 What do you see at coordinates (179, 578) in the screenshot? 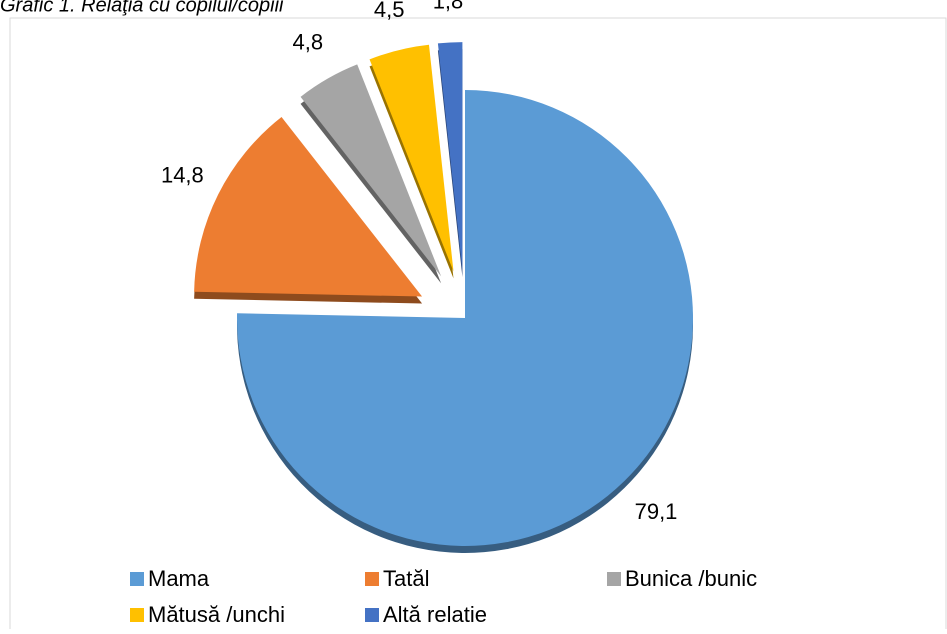
I see `legend-label: Mama` at bounding box center [179, 578].